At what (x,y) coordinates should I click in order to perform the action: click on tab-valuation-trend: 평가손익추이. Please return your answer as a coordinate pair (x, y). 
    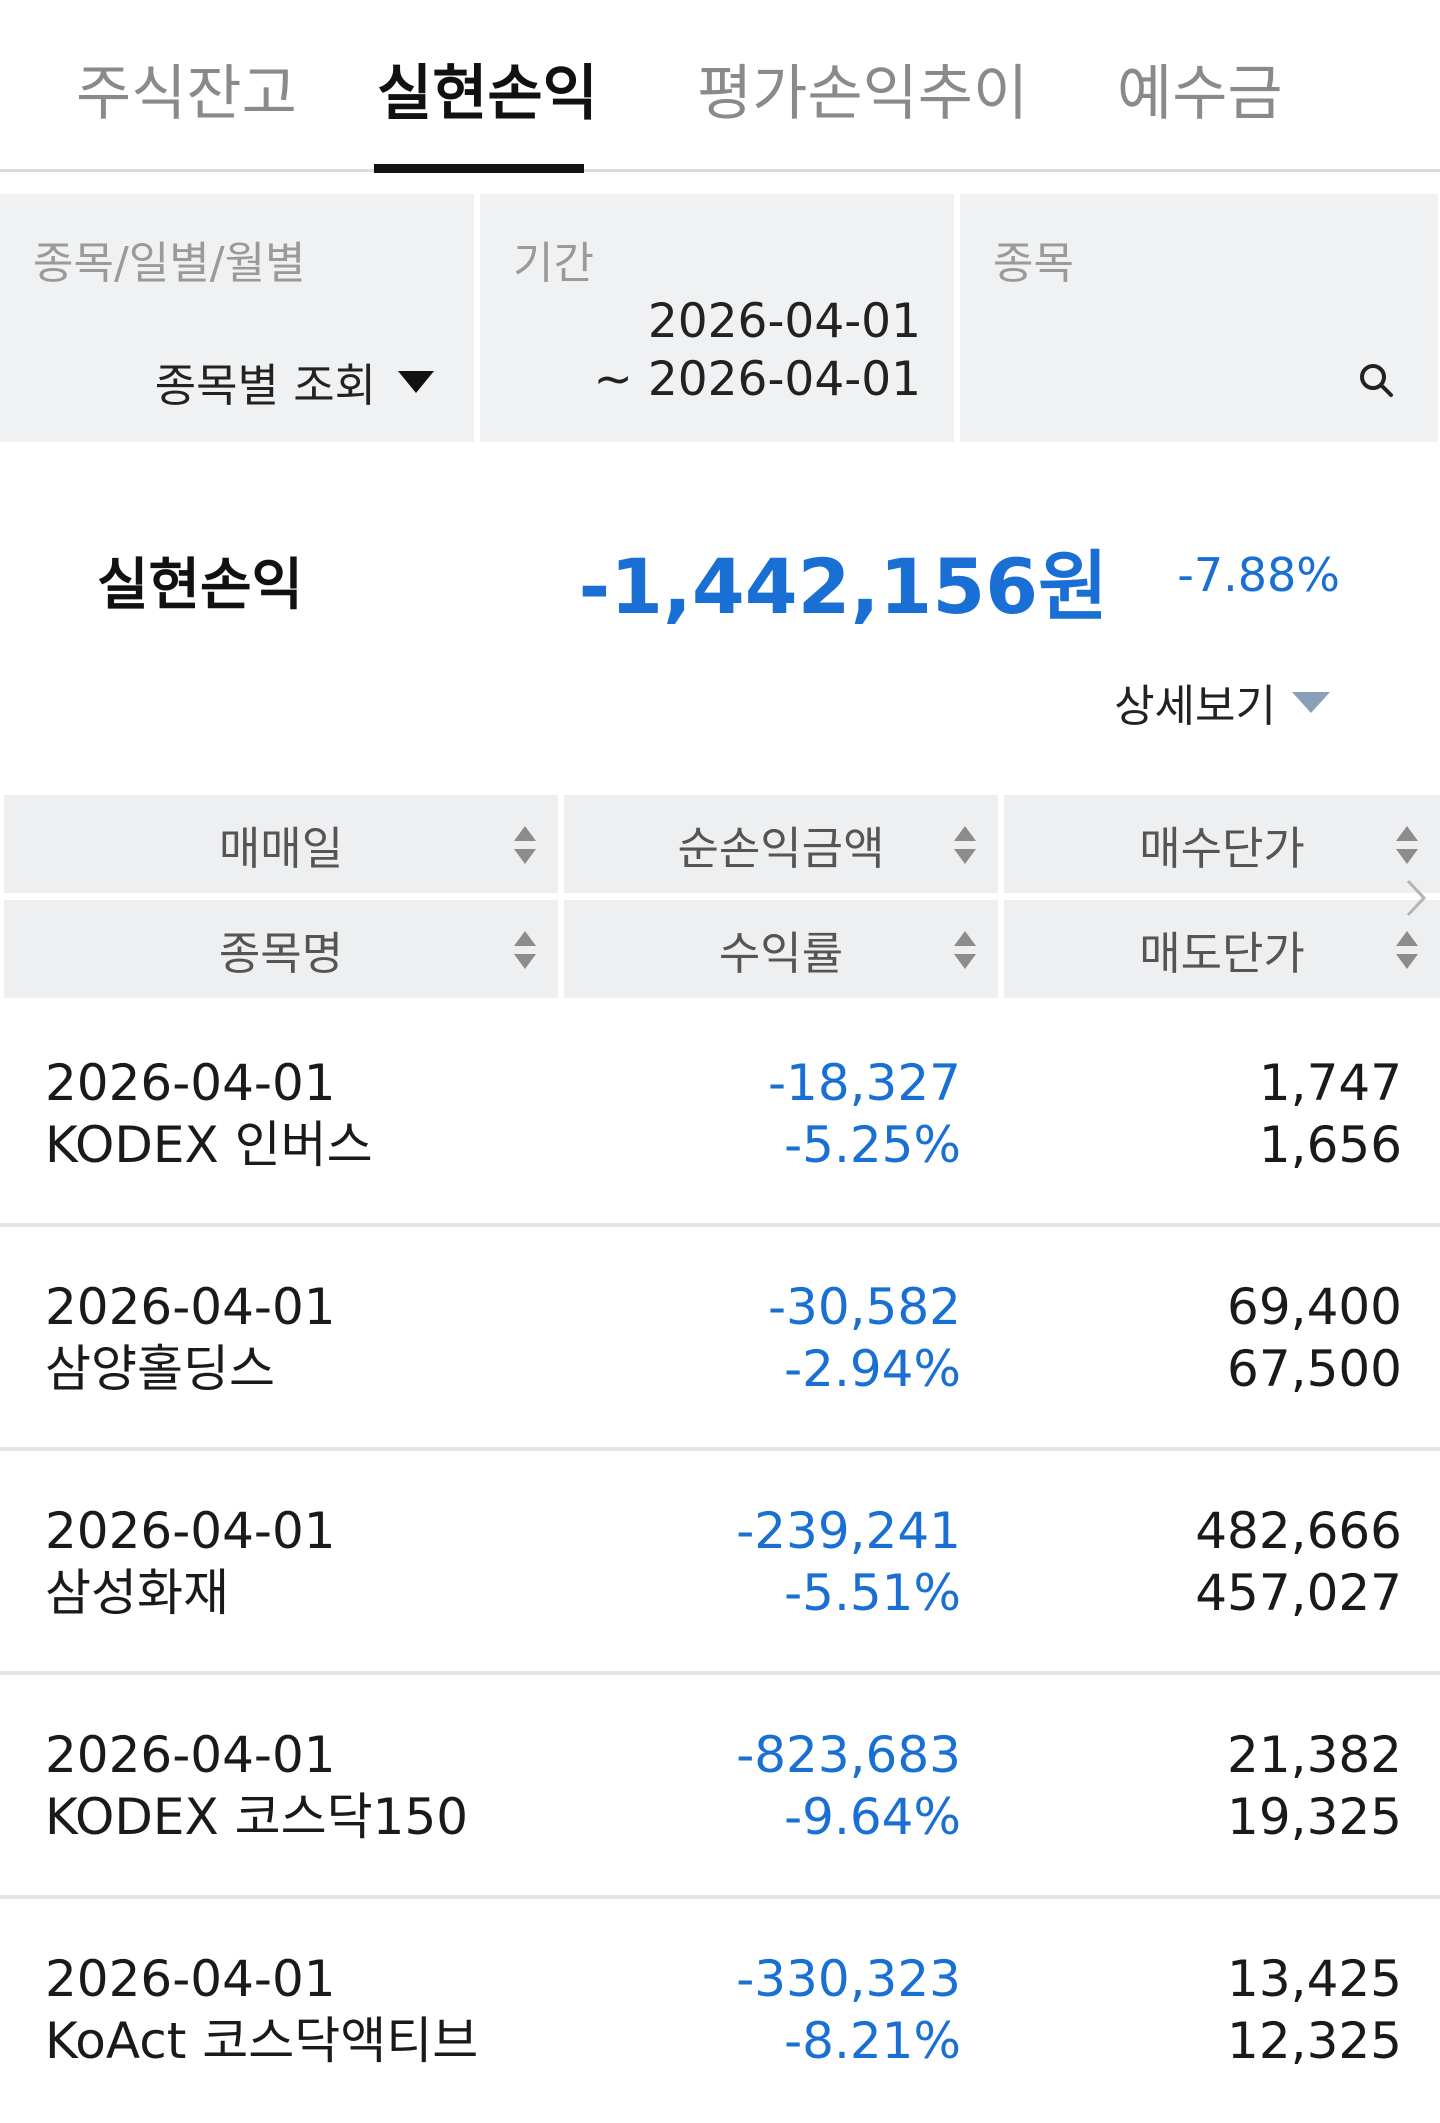
    Looking at the image, I should click on (863, 94).